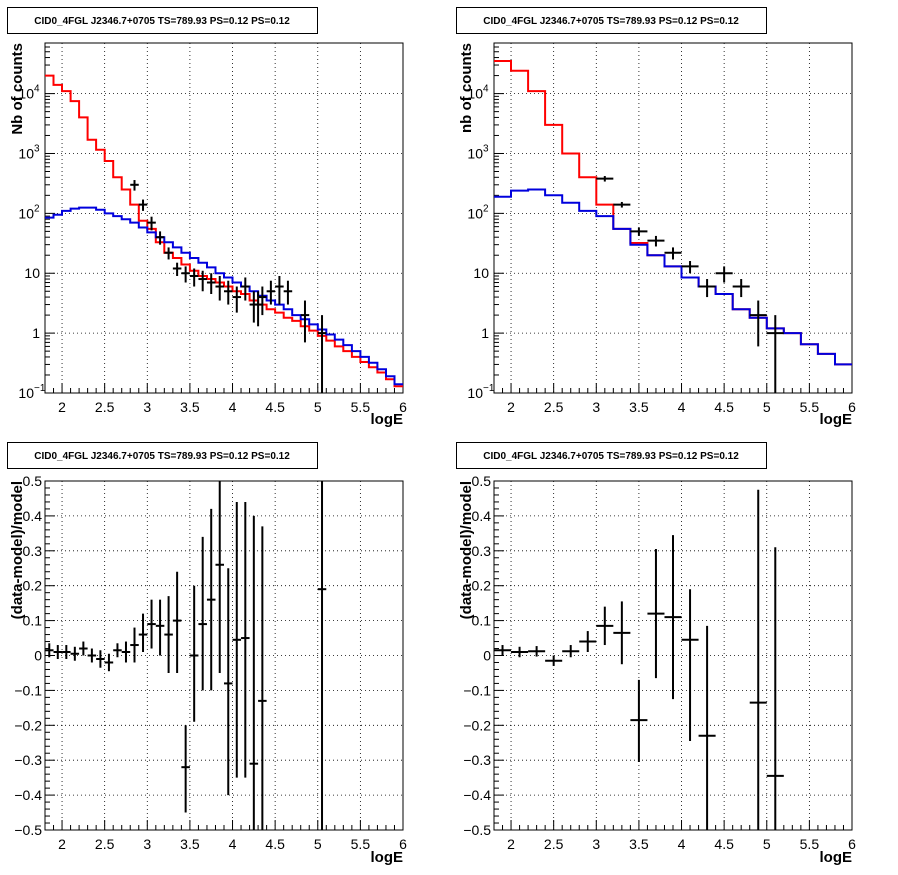 This screenshot has height=875, width=898. Describe the element at coordinates (17, 550) in the screenshot. I see `y-axis-title: (data-model)/model` at that location.